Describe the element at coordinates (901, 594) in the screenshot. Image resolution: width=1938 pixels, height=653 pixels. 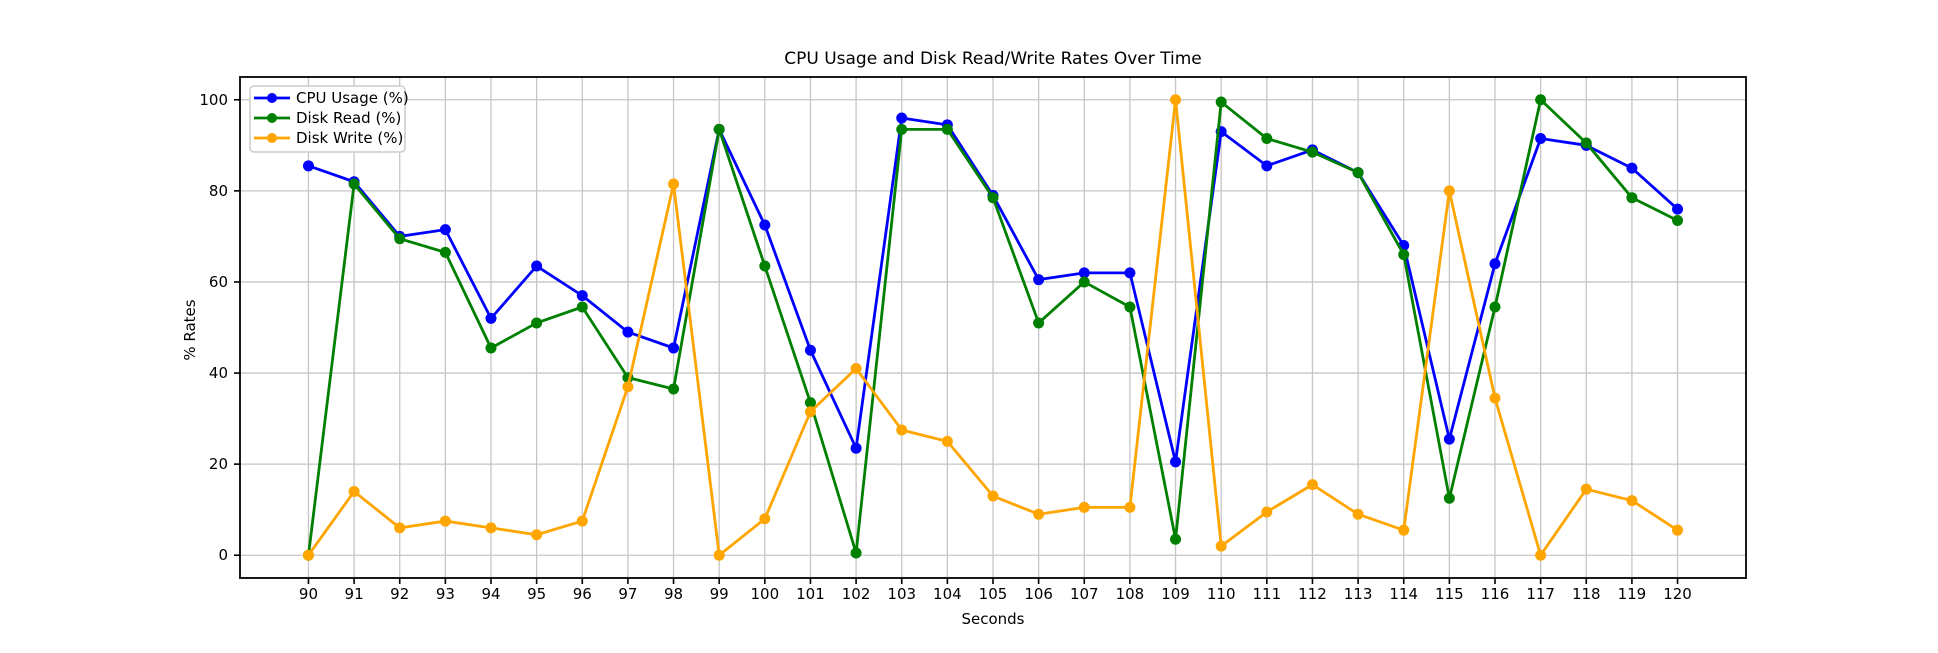
I see `x-tick-label: 103` at that location.